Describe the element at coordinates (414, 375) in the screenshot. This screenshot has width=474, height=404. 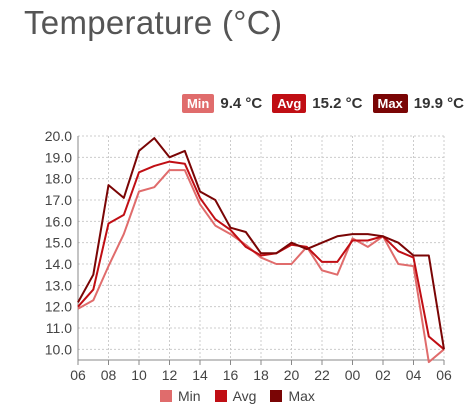
I see `x-tick-label: 04` at that location.